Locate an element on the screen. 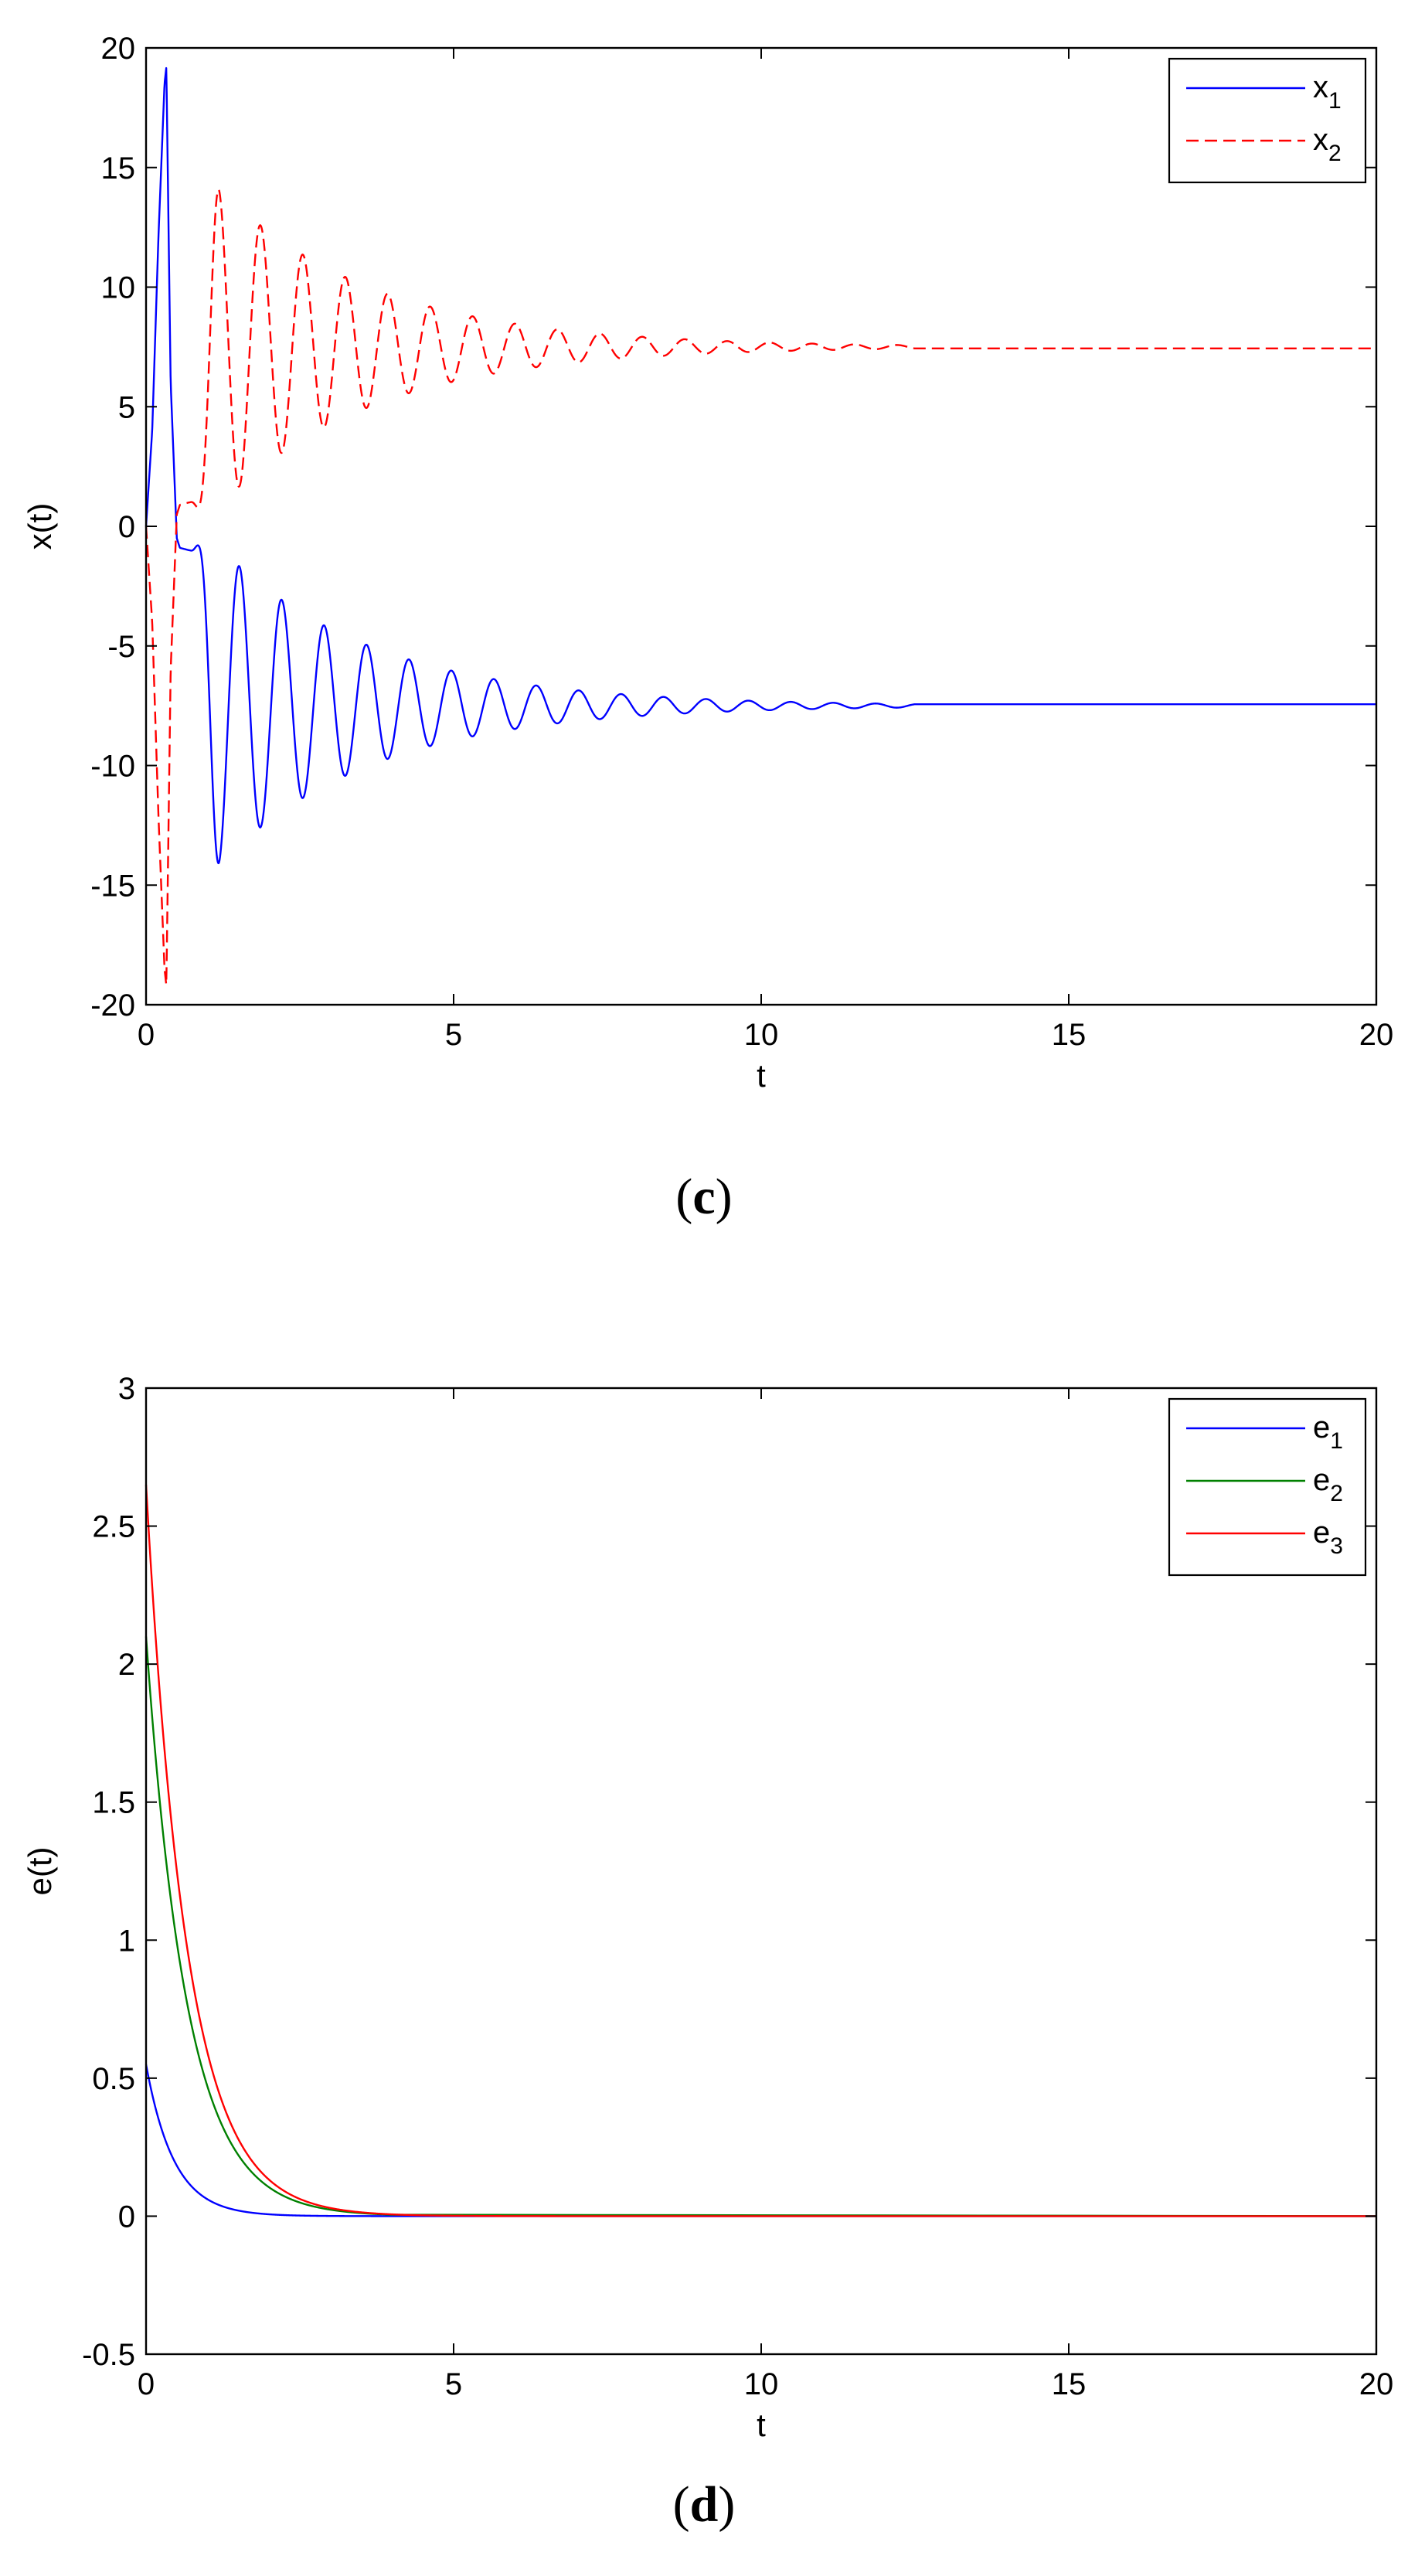 Image resolution: width=1408 pixels, height=2576 pixels. y-tick-label-d: 1.5 is located at coordinates (113, 1803).